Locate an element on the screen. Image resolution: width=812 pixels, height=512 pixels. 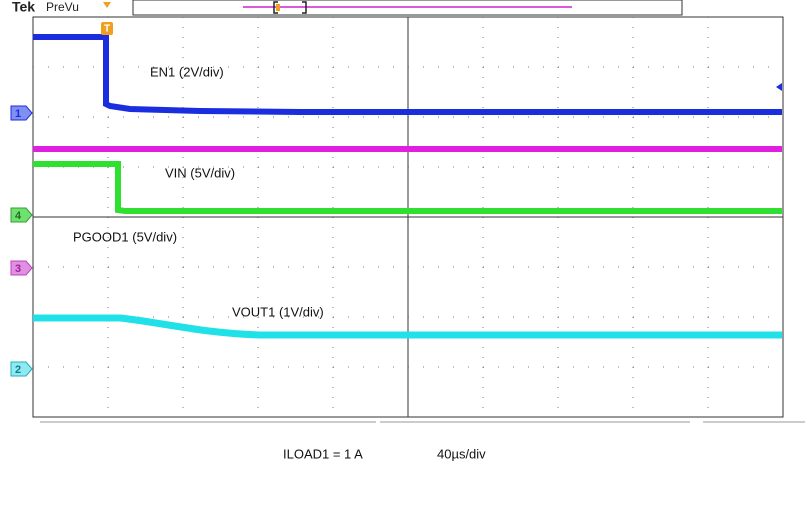
vout1-label: VOUT1 (1V/div) is located at coordinates (278, 311).